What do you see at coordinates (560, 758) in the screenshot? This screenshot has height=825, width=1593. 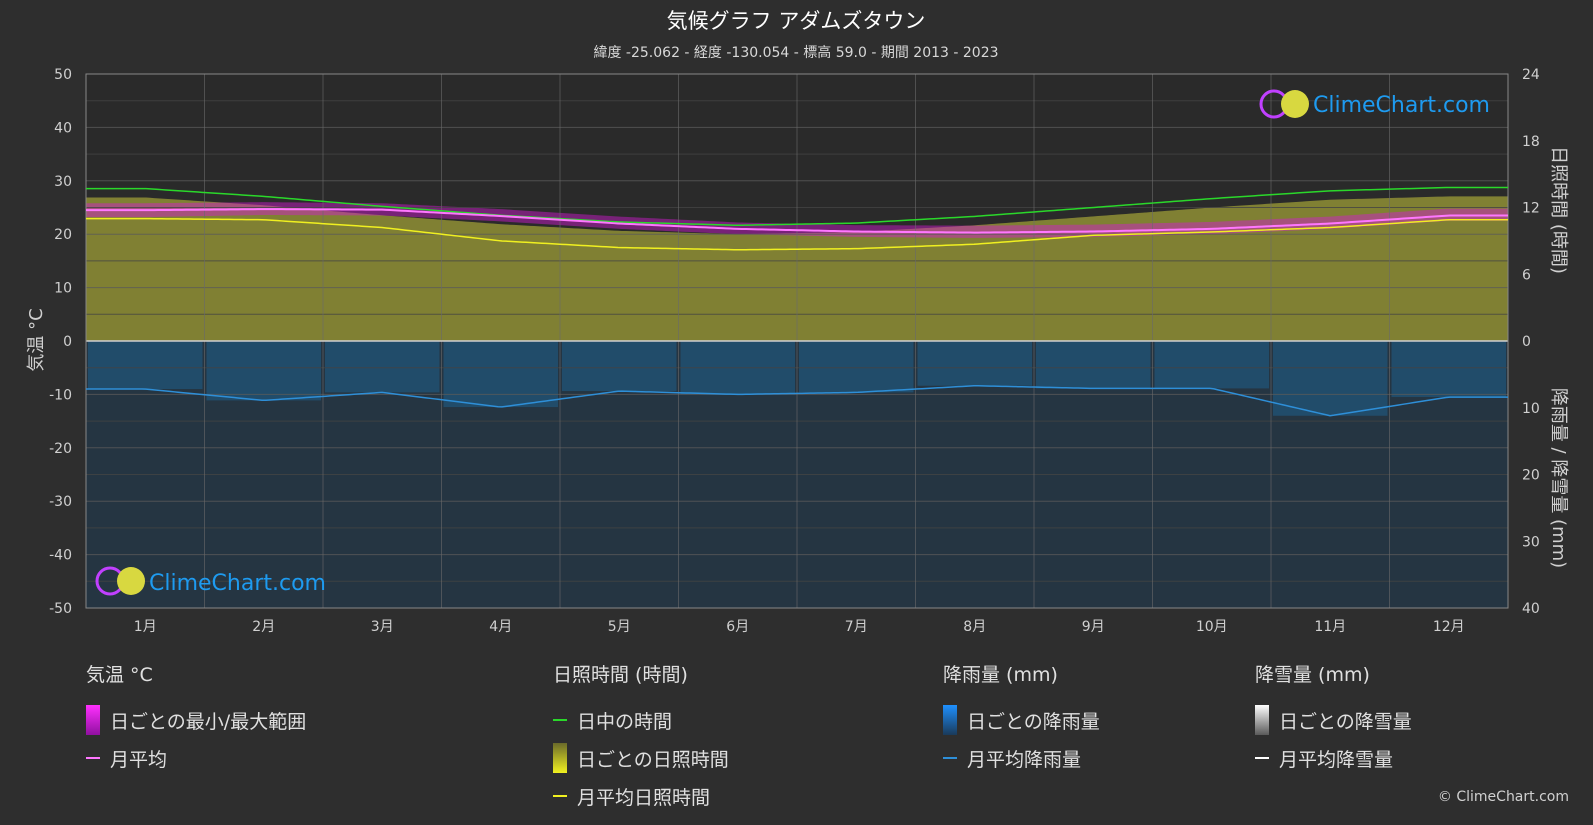 I see `sunshine-daily-swatch` at bounding box center [560, 758].